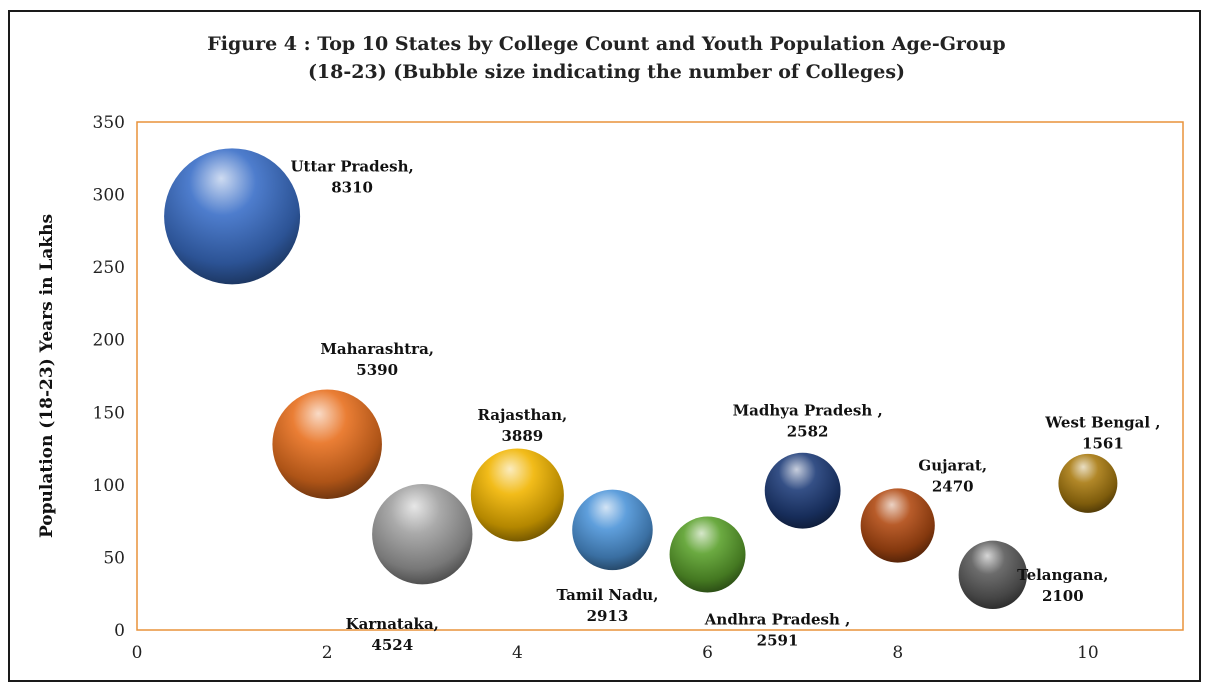  What do you see at coordinates (327, 653) in the screenshot?
I see `x-tick-label: 2` at bounding box center [327, 653].